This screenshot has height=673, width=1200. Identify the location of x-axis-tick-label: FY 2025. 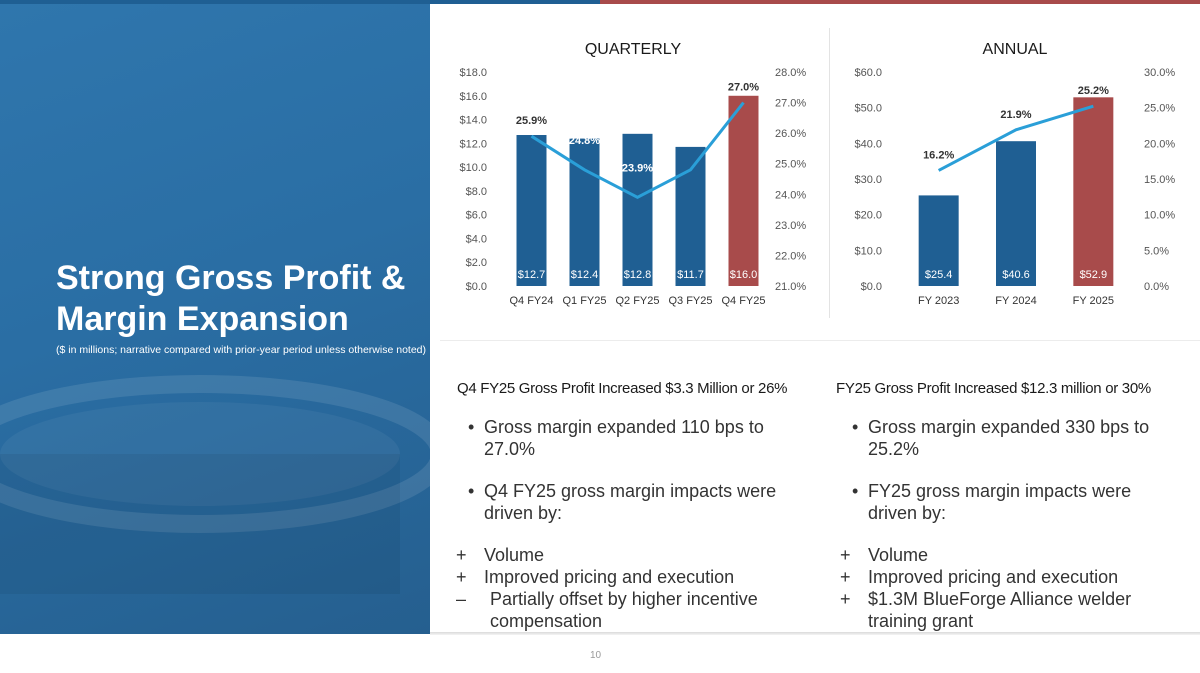
(1093, 301).